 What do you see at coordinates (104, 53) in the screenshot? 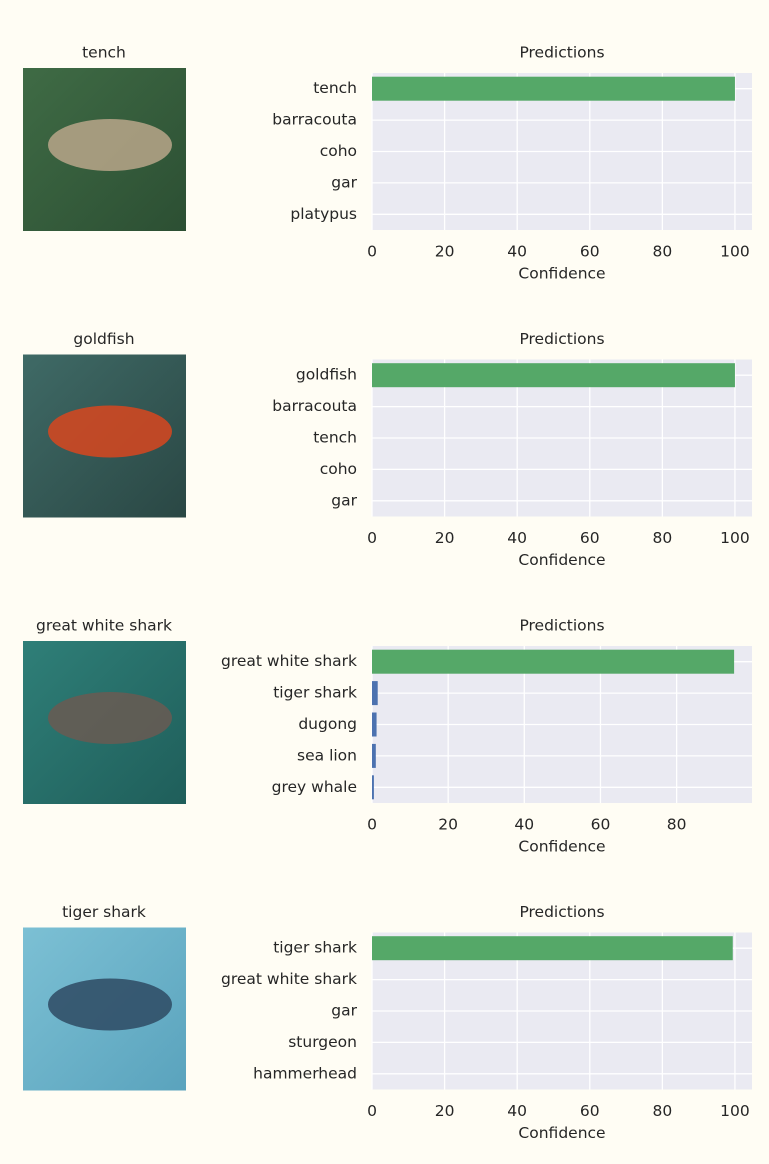
I see `image-label: tench` at bounding box center [104, 53].